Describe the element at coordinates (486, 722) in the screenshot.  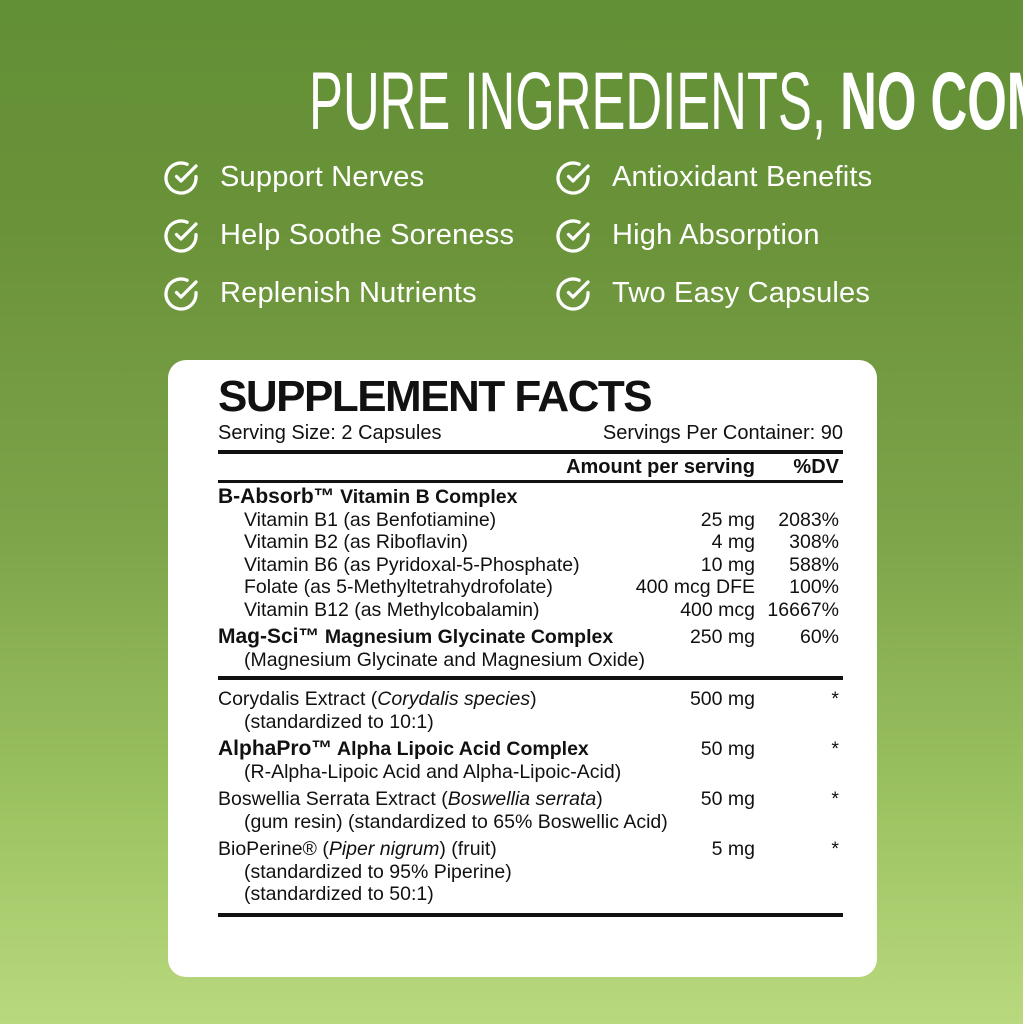
I see `ingredient-name: (standardized to 10:1)` at that location.